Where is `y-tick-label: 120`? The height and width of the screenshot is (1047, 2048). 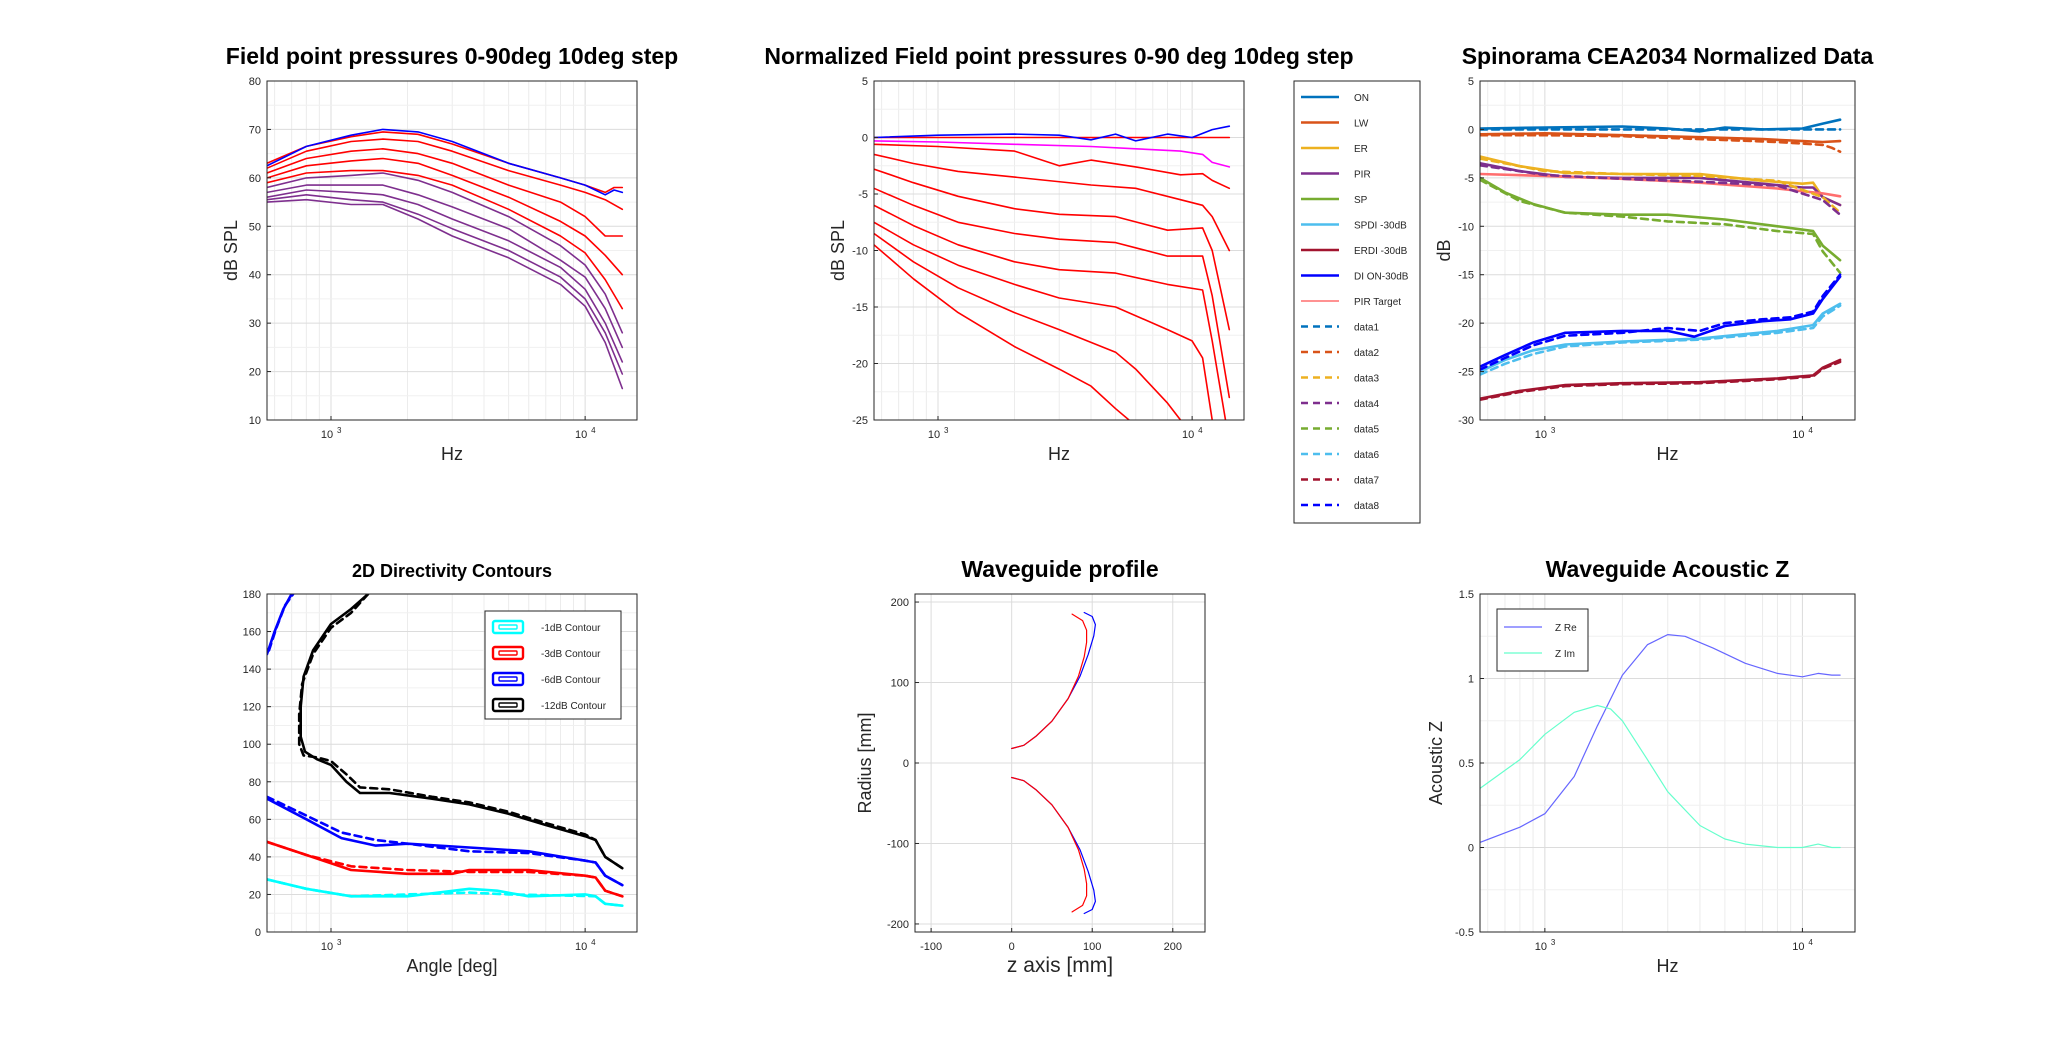
y-tick-label: 120 is located at coordinates (252, 708).